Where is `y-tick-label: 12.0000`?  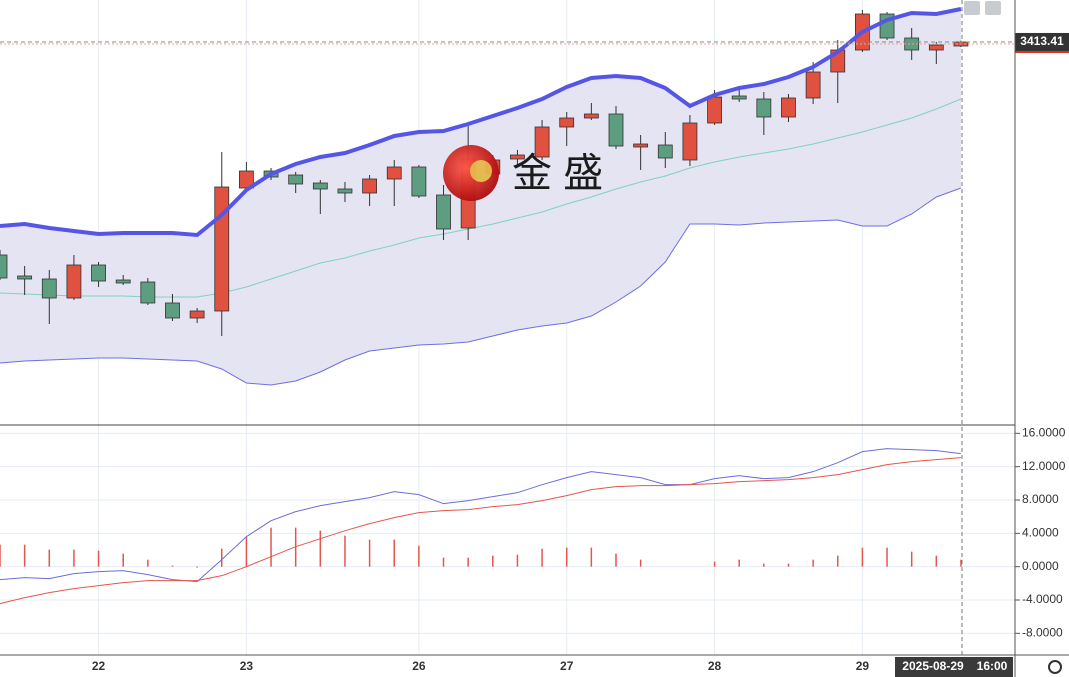 y-tick-label: 12.0000 is located at coordinates (1044, 466).